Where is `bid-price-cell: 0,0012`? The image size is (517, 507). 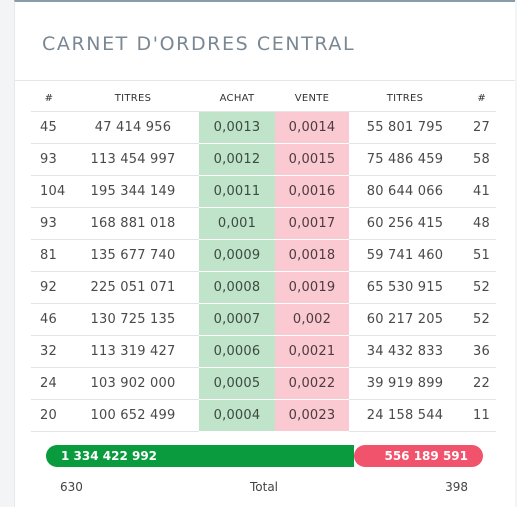 bid-price-cell: 0,0012 is located at coordinates (237, 159).